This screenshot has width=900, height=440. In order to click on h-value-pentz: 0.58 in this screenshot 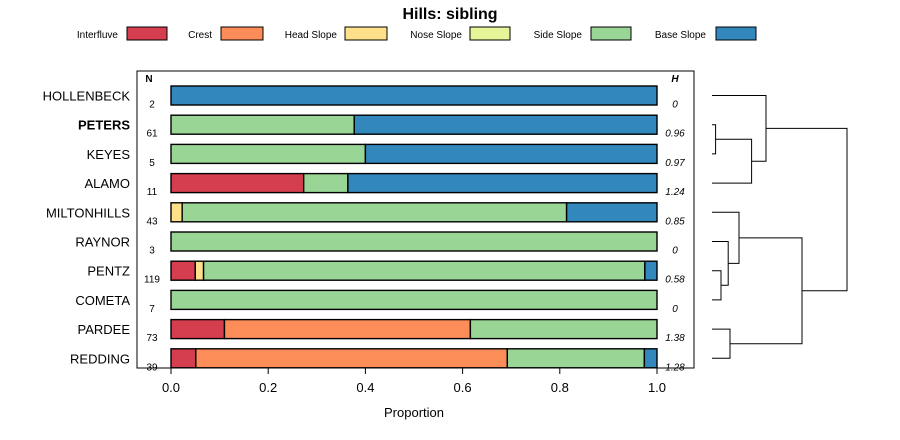, I will do `click(675, 280)`.